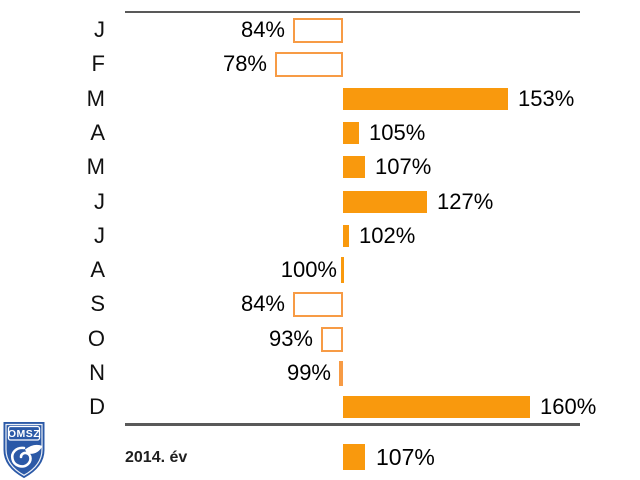  Describe the element at coordinates (387, 235) in the screenshot. I see `value-label: 102%` at that location.